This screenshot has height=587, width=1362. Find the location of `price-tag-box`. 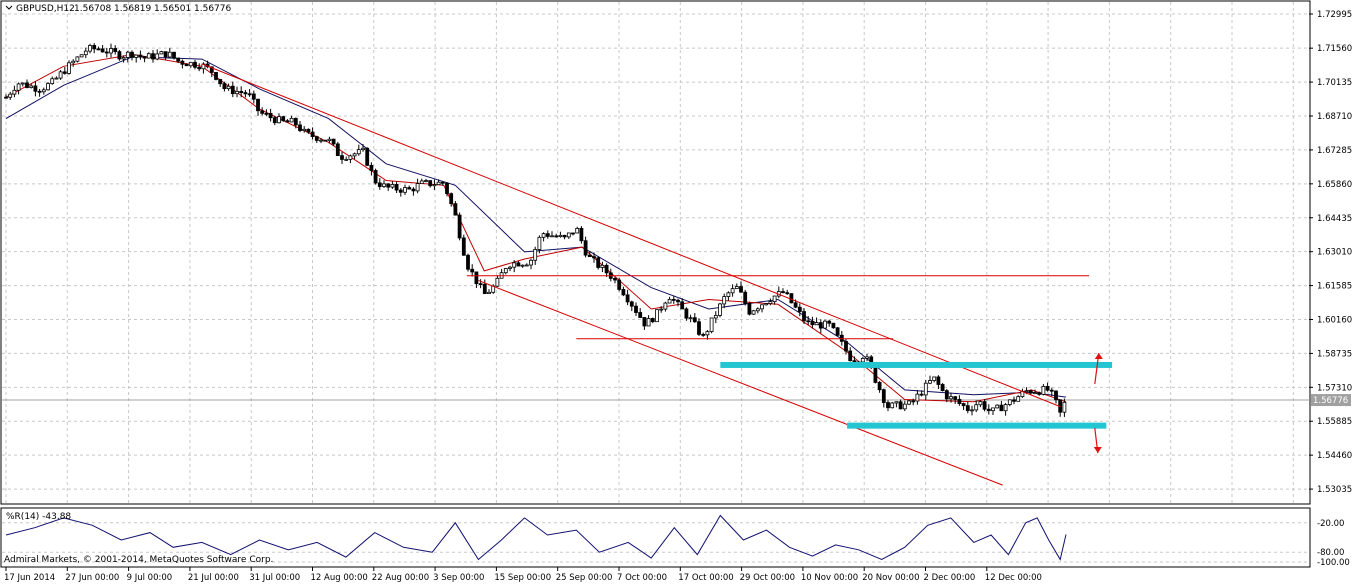

price-tag-box is located at coordinates (1331, 400).